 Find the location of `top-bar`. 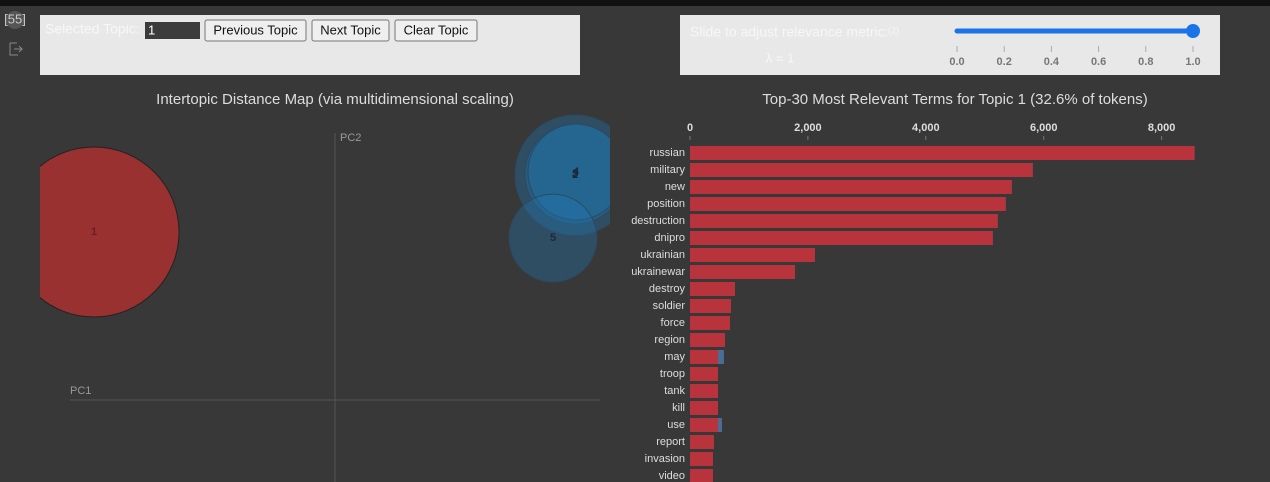

top-bar is located at coordinates (635, 3).